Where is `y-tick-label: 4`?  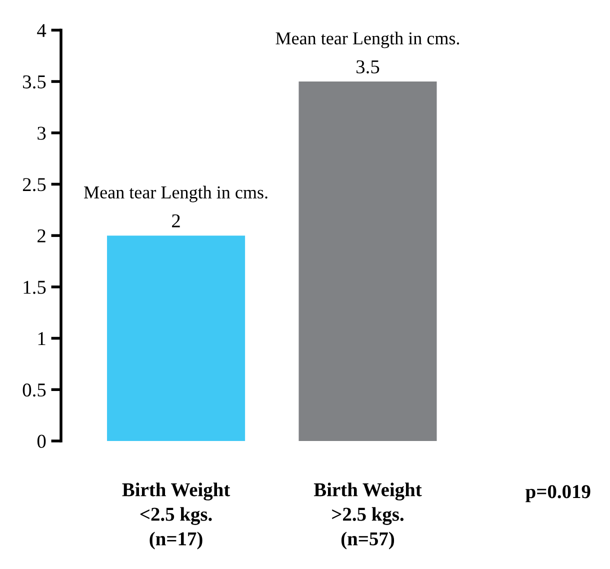
y-tick-label: 4 is located at coordinates (41, 30).